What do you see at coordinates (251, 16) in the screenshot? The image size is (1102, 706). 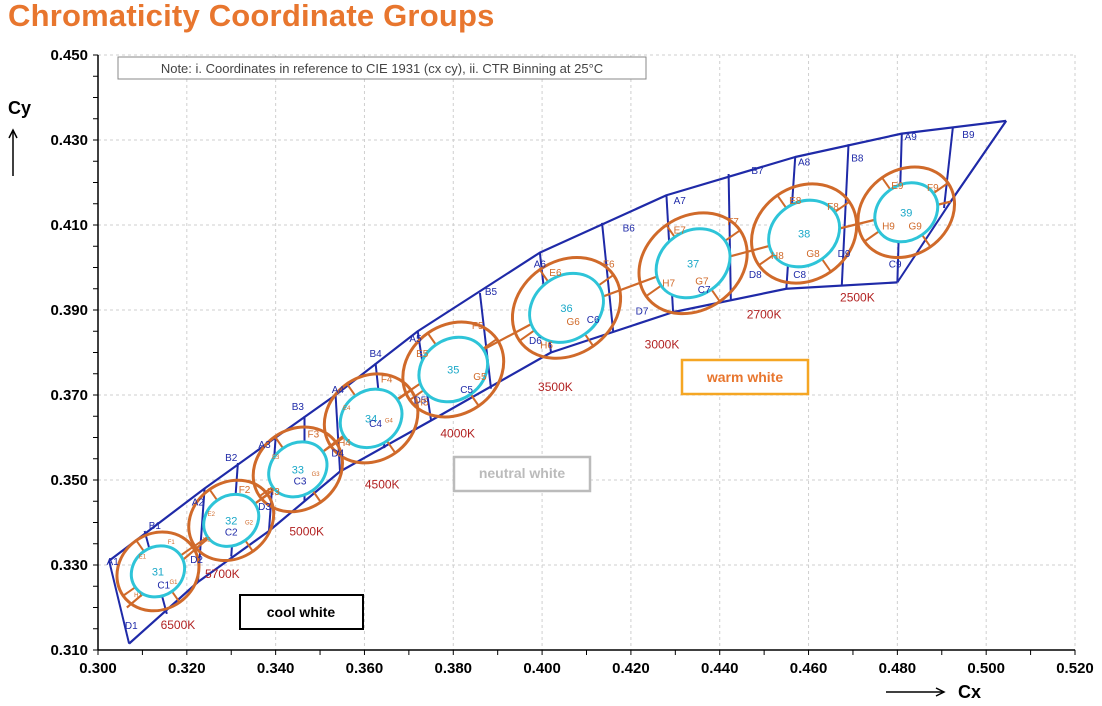 I see `chart-title: Chromaticity Coordinate Groups` at bounding box center [251, 16].